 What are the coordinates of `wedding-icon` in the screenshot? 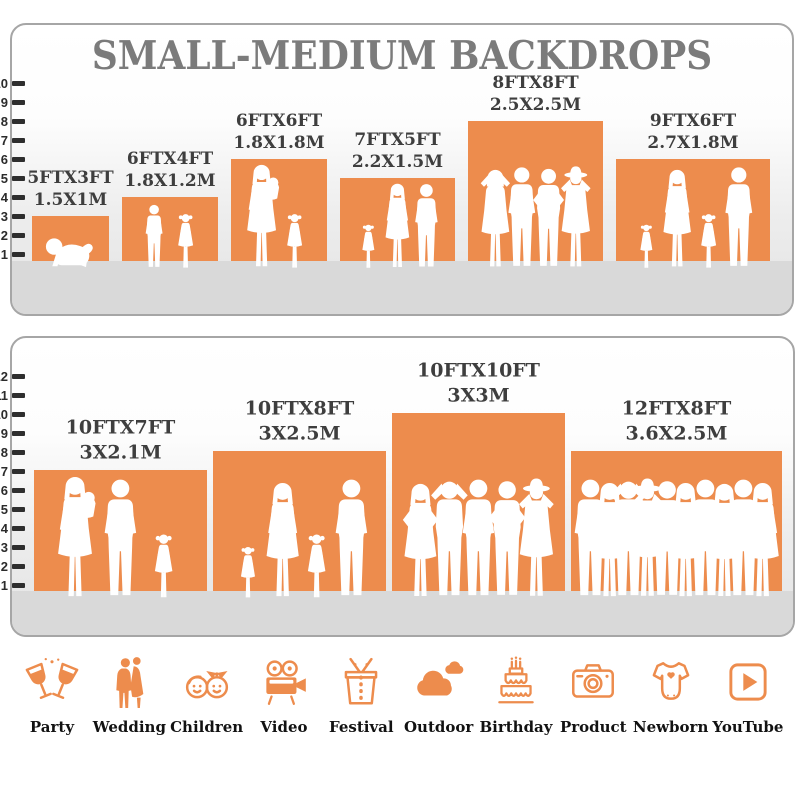 It's located at (130, 682).